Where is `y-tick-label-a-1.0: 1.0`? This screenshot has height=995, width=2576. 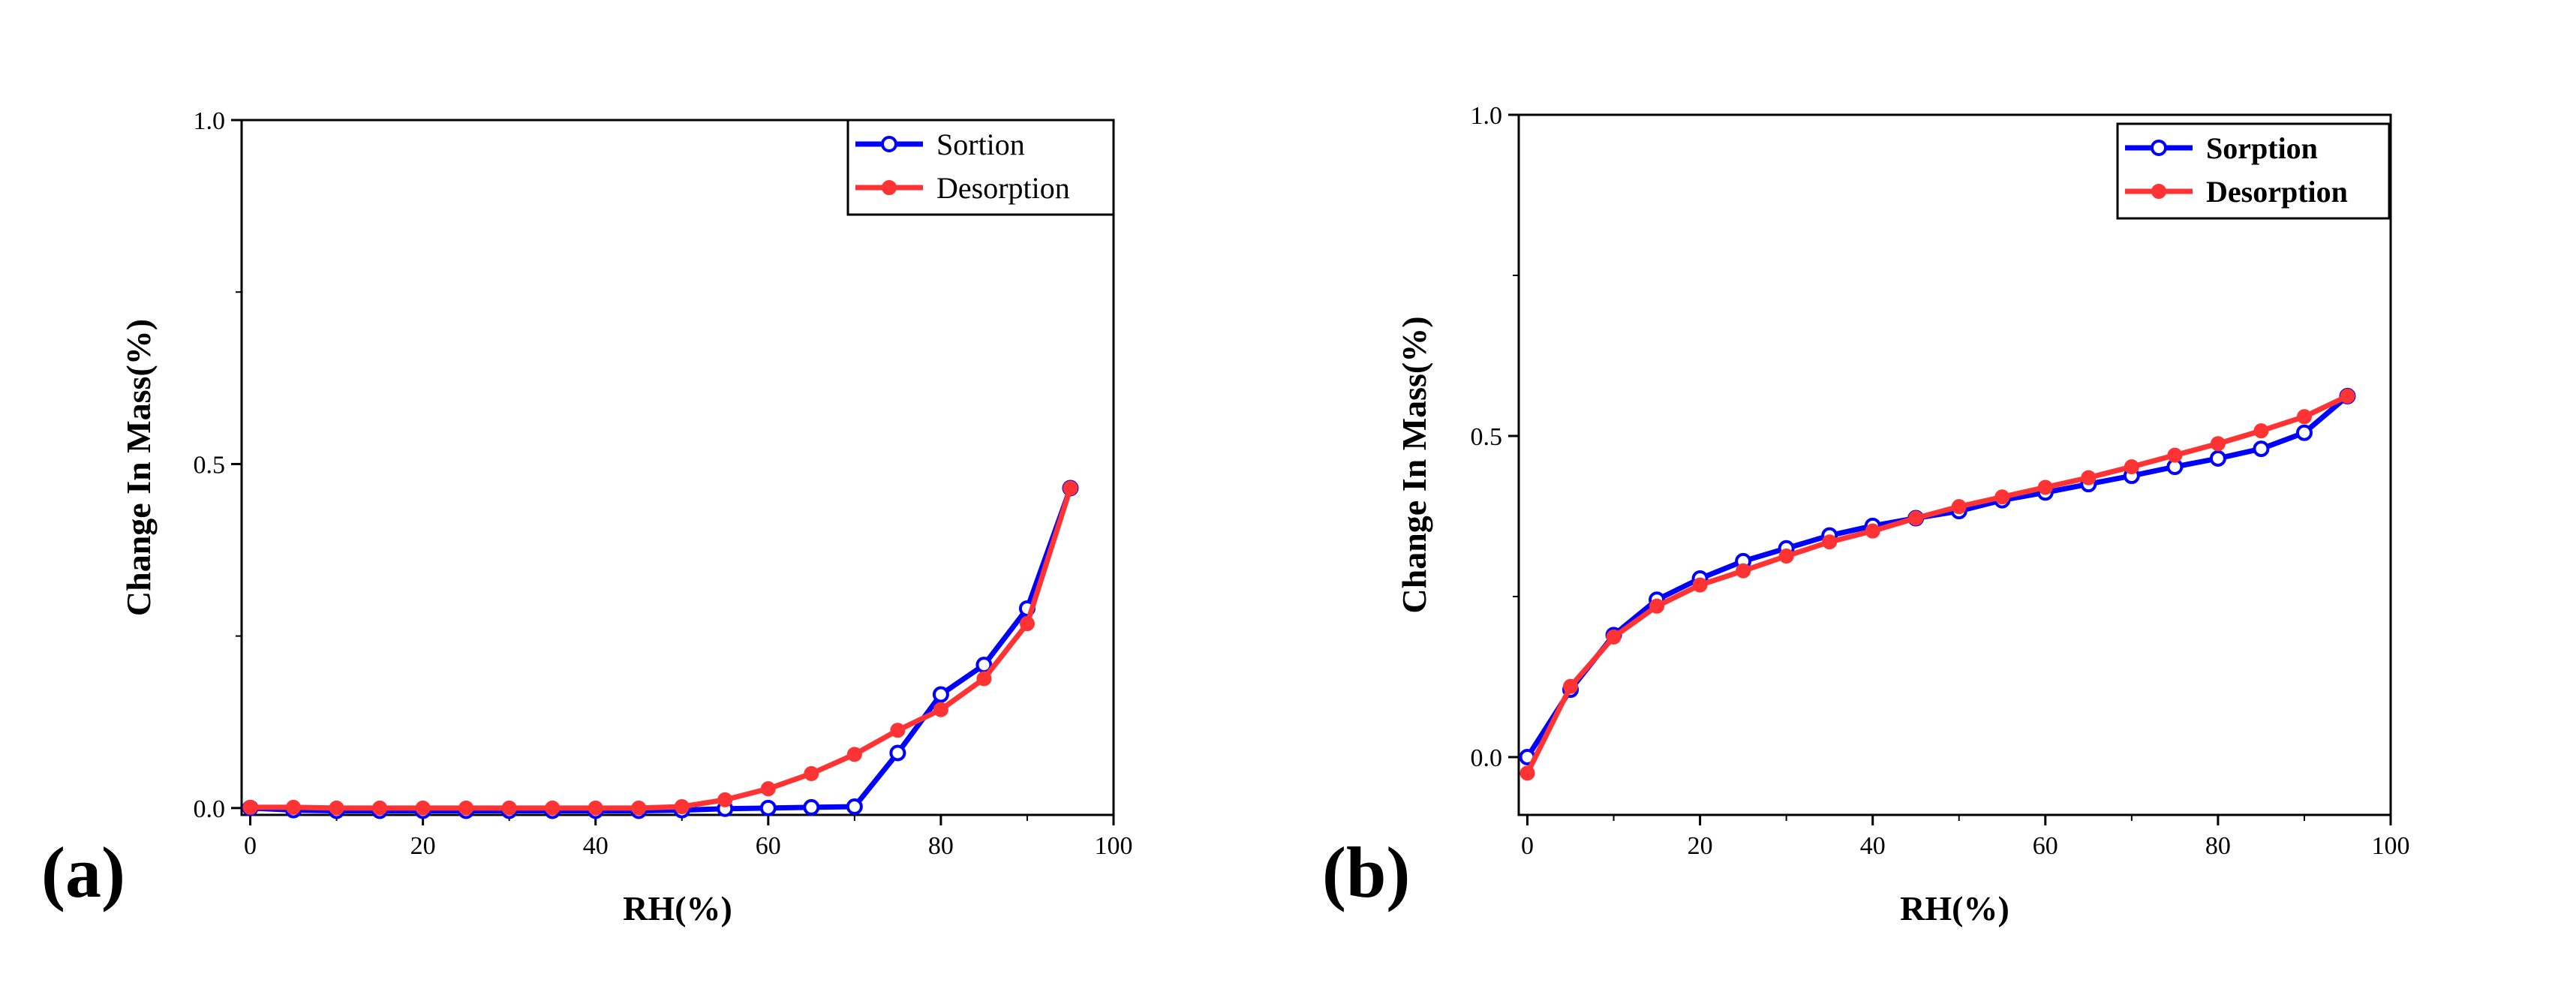
y-tick-label-a-1.0: 1.0 is located at coordinates (210, 121).